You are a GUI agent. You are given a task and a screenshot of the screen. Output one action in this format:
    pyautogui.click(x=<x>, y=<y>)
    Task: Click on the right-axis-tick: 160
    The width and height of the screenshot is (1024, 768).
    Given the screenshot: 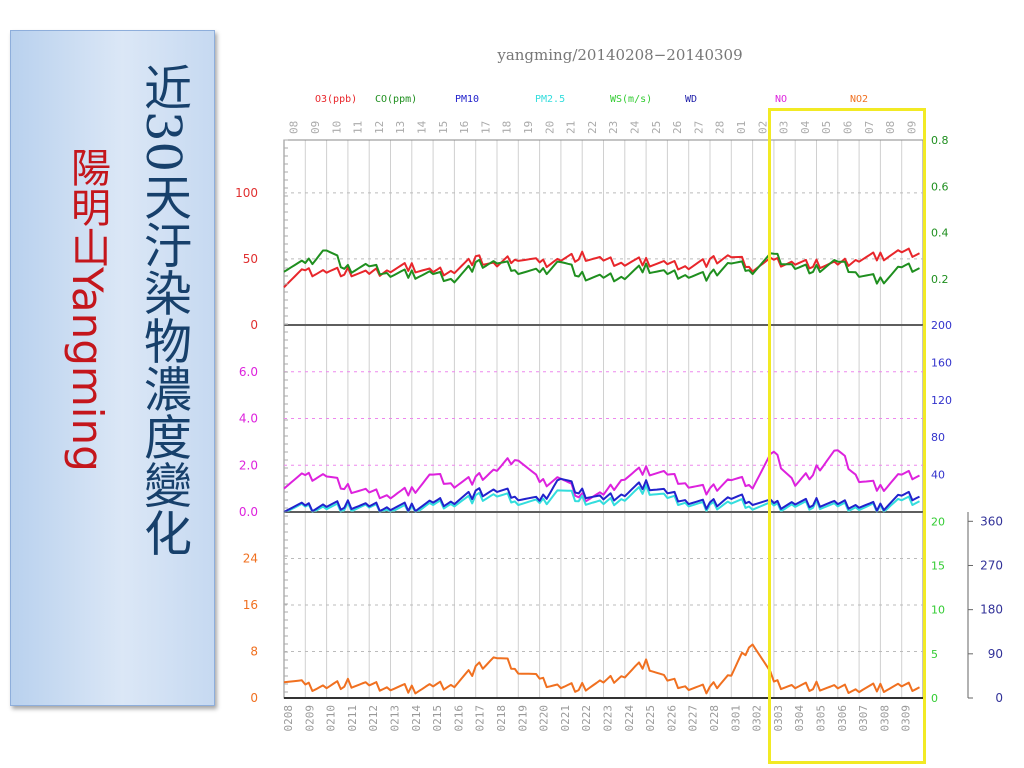 What is the action you would take?
    pyautogui.click(x=941, y=362)
    